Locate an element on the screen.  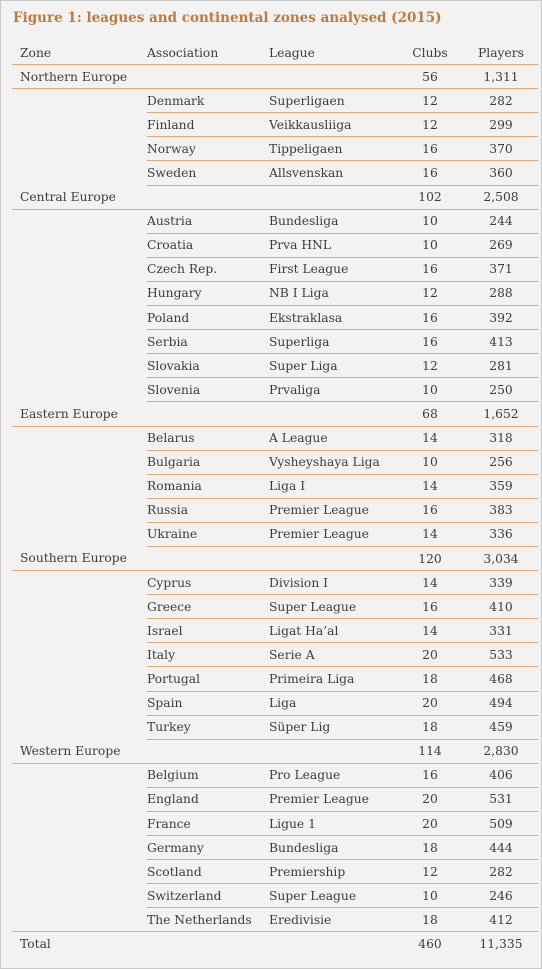
clubs-cell: 14 is located at coordinates (430, 486).